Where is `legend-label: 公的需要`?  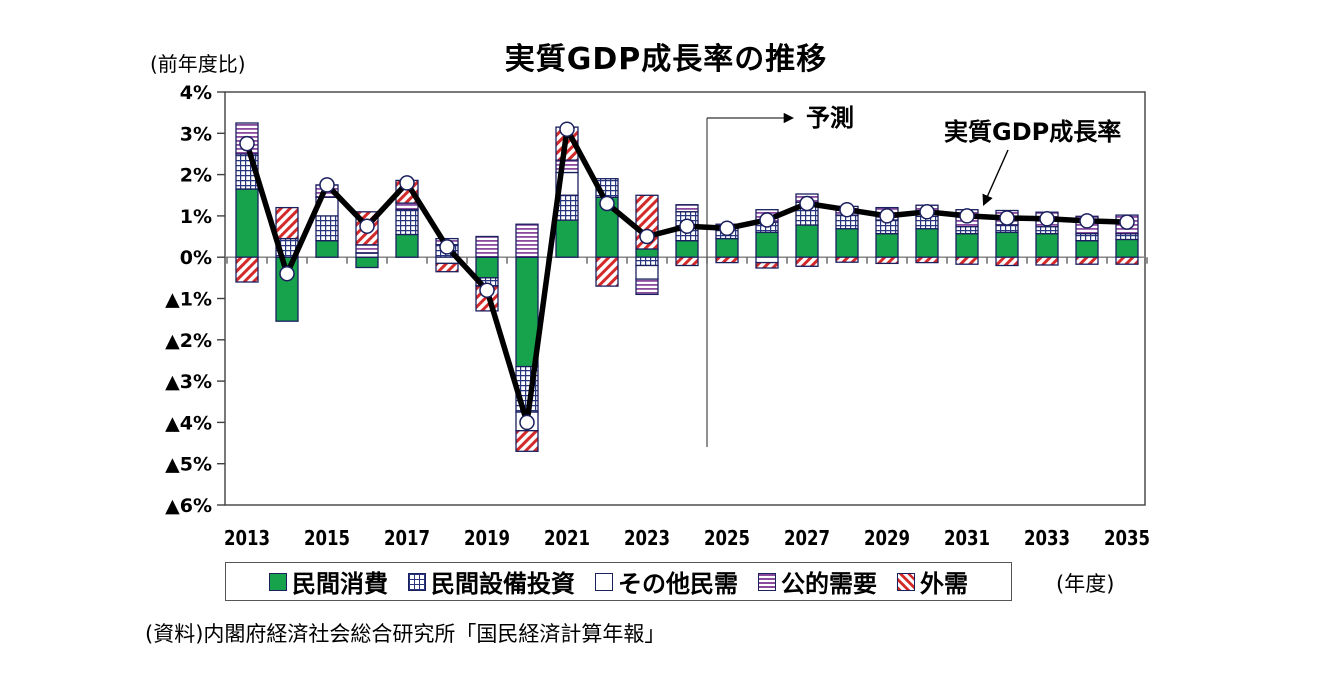
legend-label: 公的需要 is located at coordinates (829, 584).